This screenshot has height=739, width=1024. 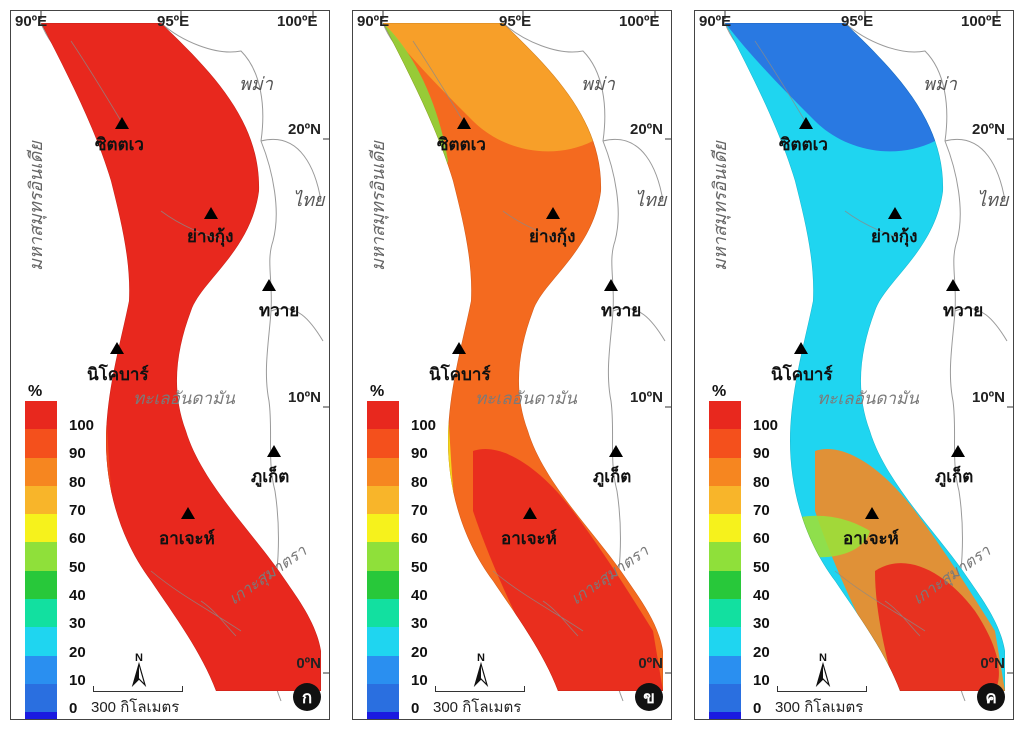 I want to click on country-label-thailand: ไทย, so click(x=993, y=200).